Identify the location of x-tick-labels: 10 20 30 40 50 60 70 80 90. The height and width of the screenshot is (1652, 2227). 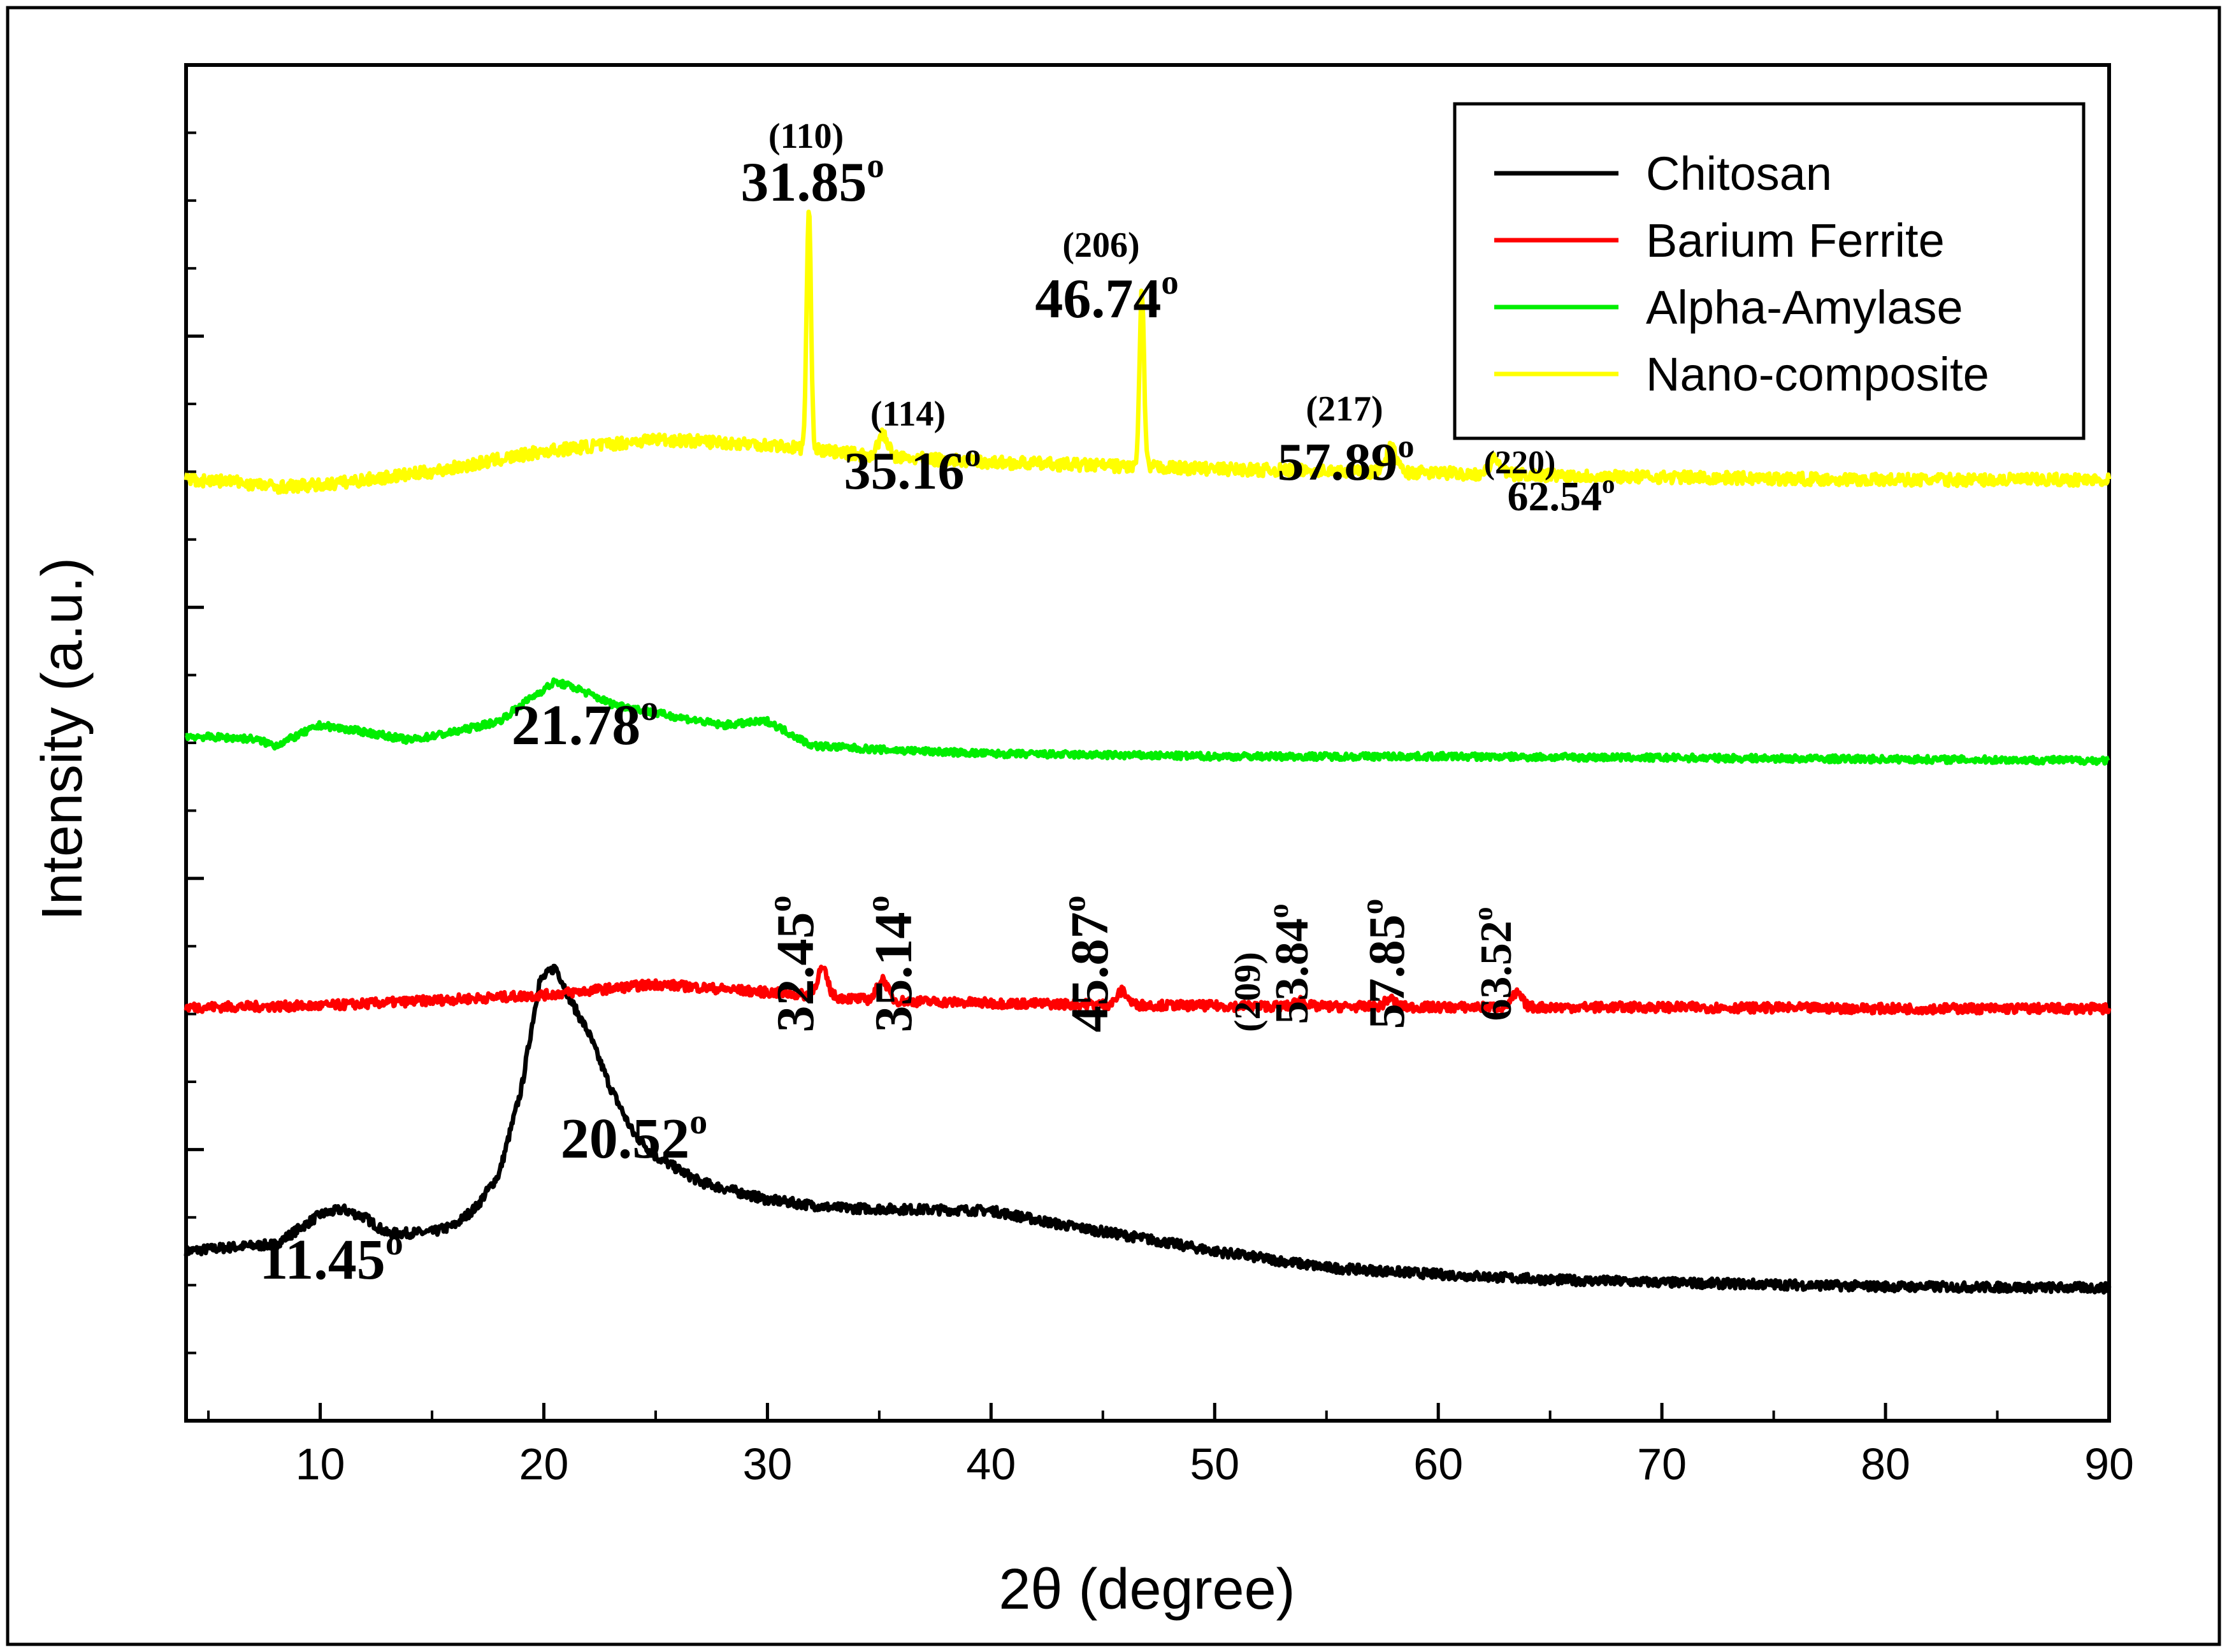
(1215, 1464).